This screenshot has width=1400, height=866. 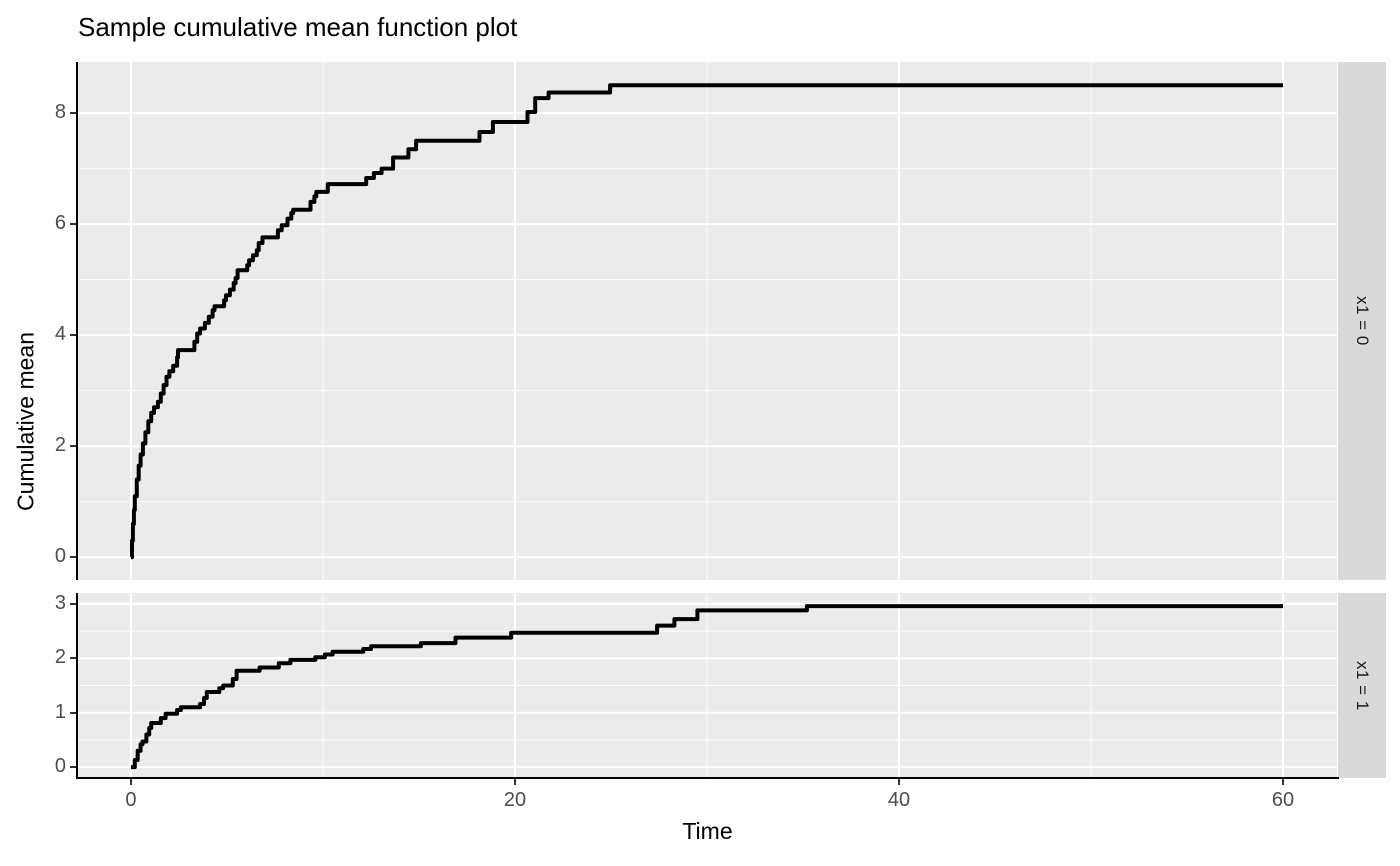 What do you see at coordinates (60, 711) in the screenshot?
I see `y-tick-label: 1` at bounding box center [60, 711].